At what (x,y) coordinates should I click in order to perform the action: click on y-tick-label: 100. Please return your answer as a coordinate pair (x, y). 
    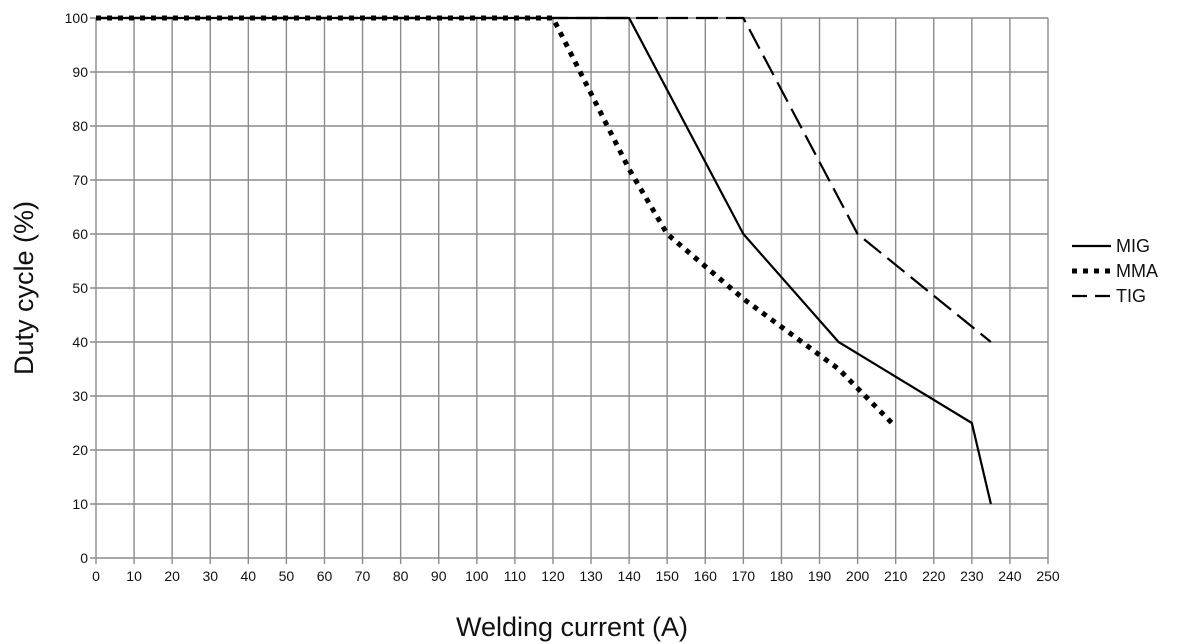
    Looking at the image, I should click on (77, 18).